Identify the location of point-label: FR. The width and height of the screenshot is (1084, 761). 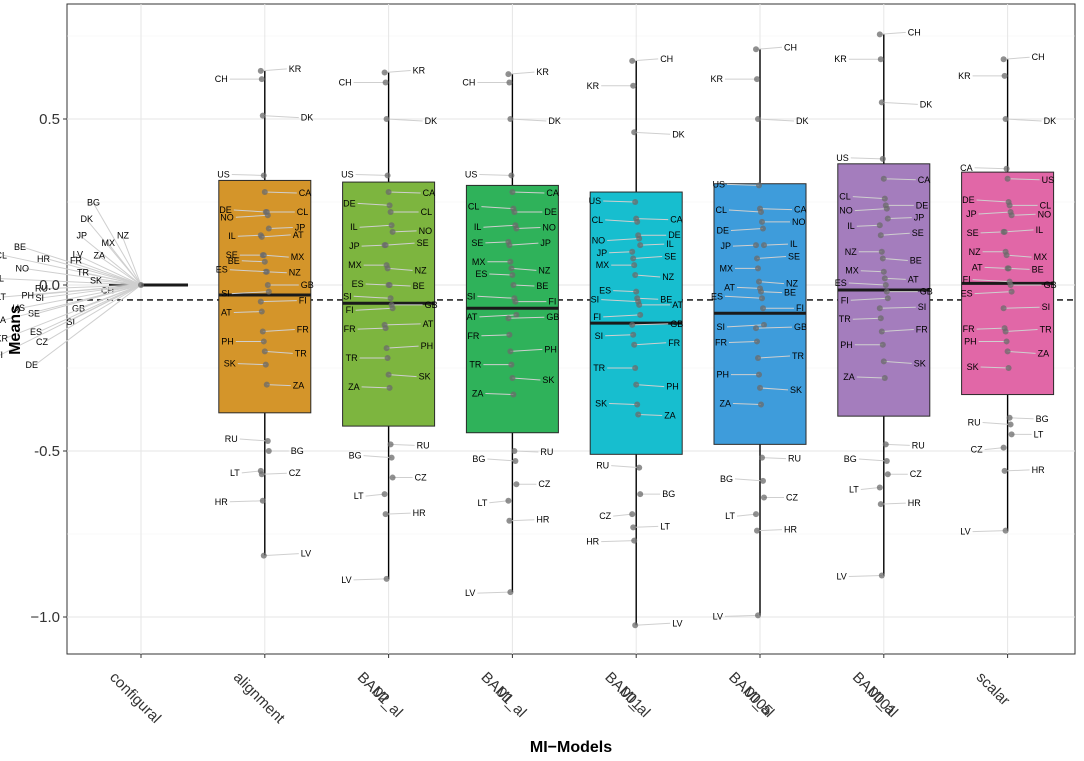
(303, 329).